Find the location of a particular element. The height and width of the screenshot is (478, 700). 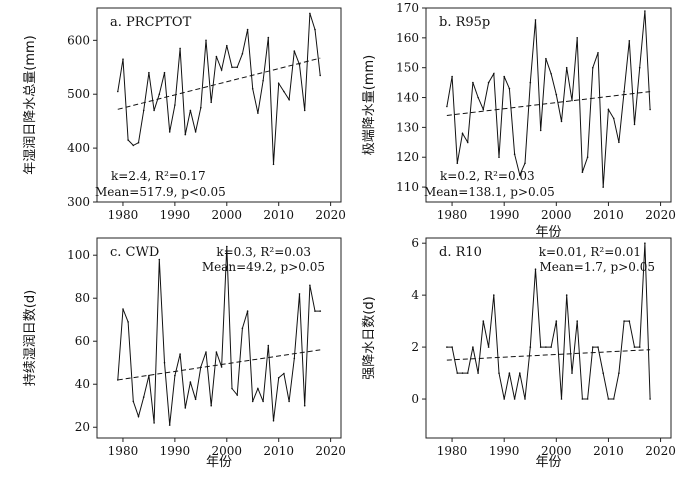

panel-title: a. PRCPTOT is located at coordinates (151, 22).